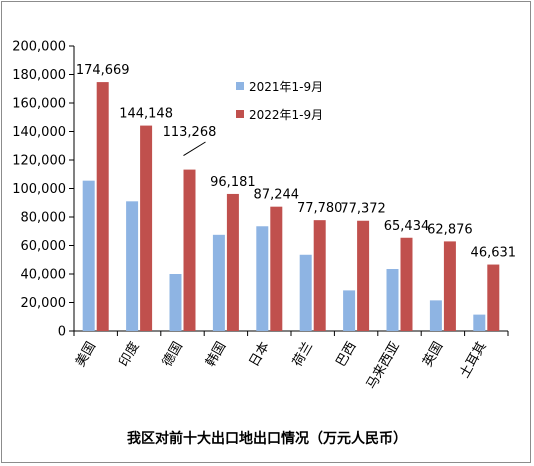 This screenshot has height=466, width=534. What do you see at coordinates (240, 114) in the screenshot?
I see `legend-swatch-2022` at bounding box center [240, 114].